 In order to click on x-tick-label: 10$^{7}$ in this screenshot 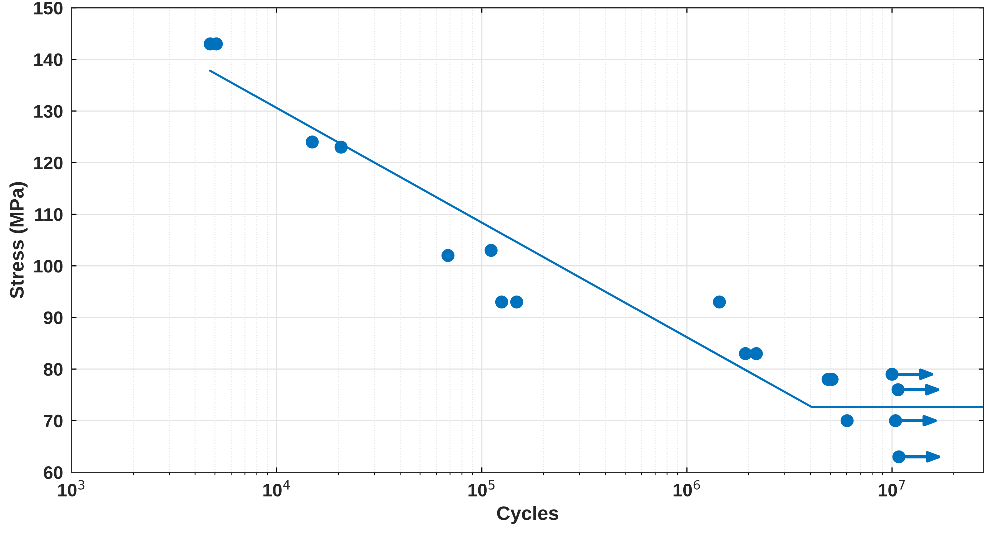, I will do `click(892, 488)`.